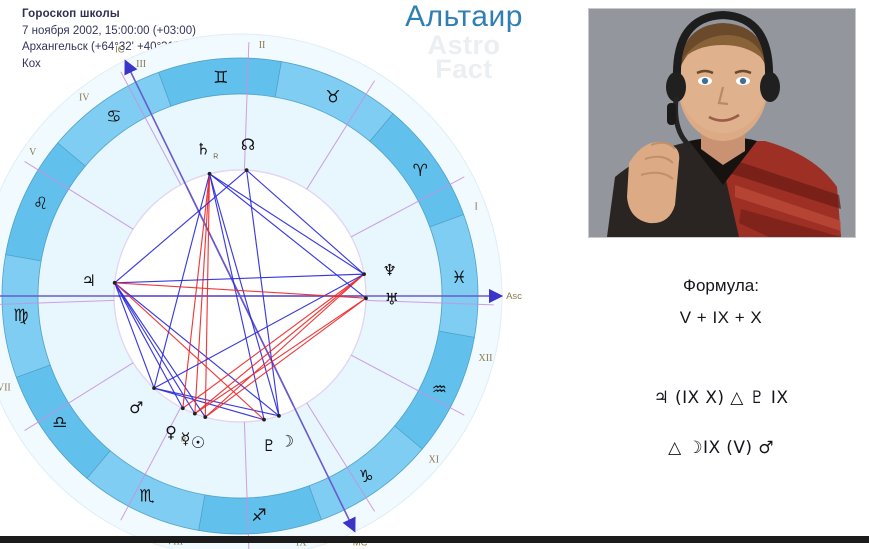  I want to click on chart-location: Архангельск (+64°32' +40°31'), so click(101, 47).